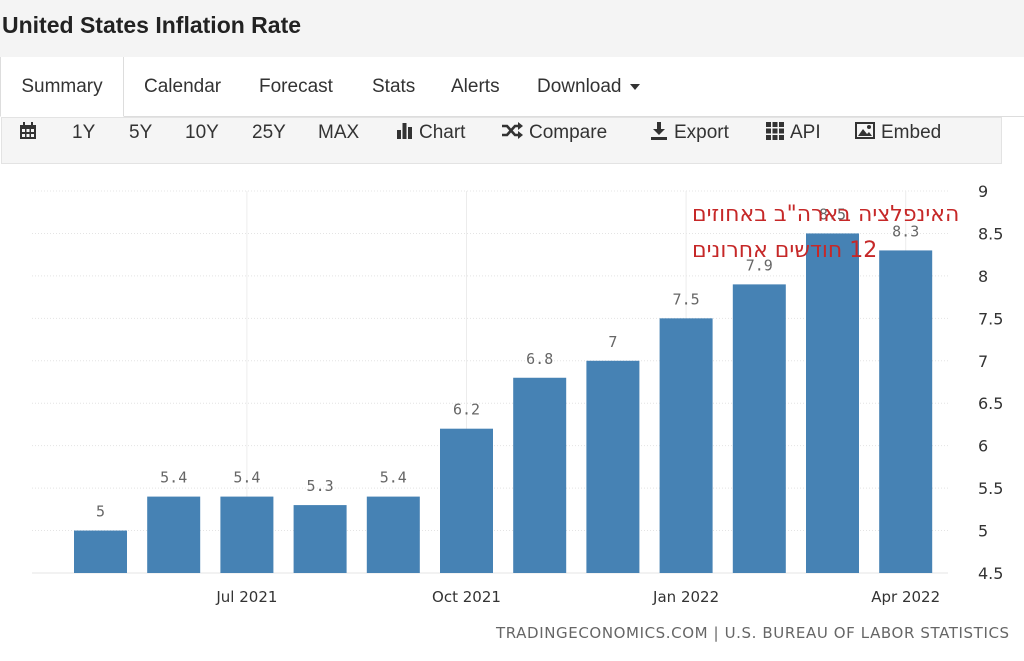  I want to click on page-title: United States Inflation Rate, so click(152, 25).